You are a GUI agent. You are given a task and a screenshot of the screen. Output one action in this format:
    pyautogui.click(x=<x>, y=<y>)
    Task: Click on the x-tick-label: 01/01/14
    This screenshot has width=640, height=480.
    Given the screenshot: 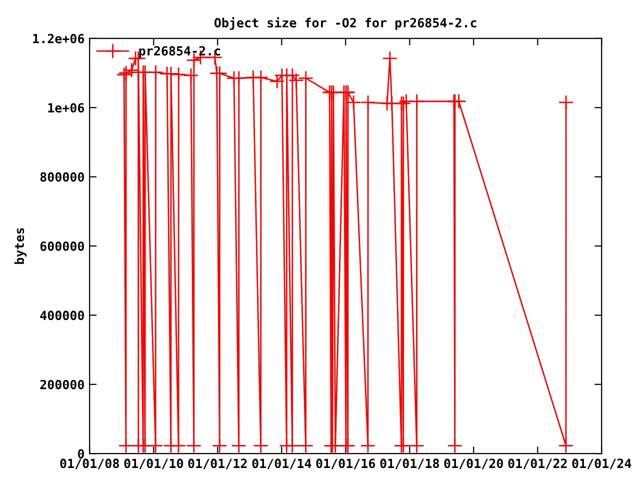 What is the action you would take?
    pyautogui.click(x=282, y=464)
    